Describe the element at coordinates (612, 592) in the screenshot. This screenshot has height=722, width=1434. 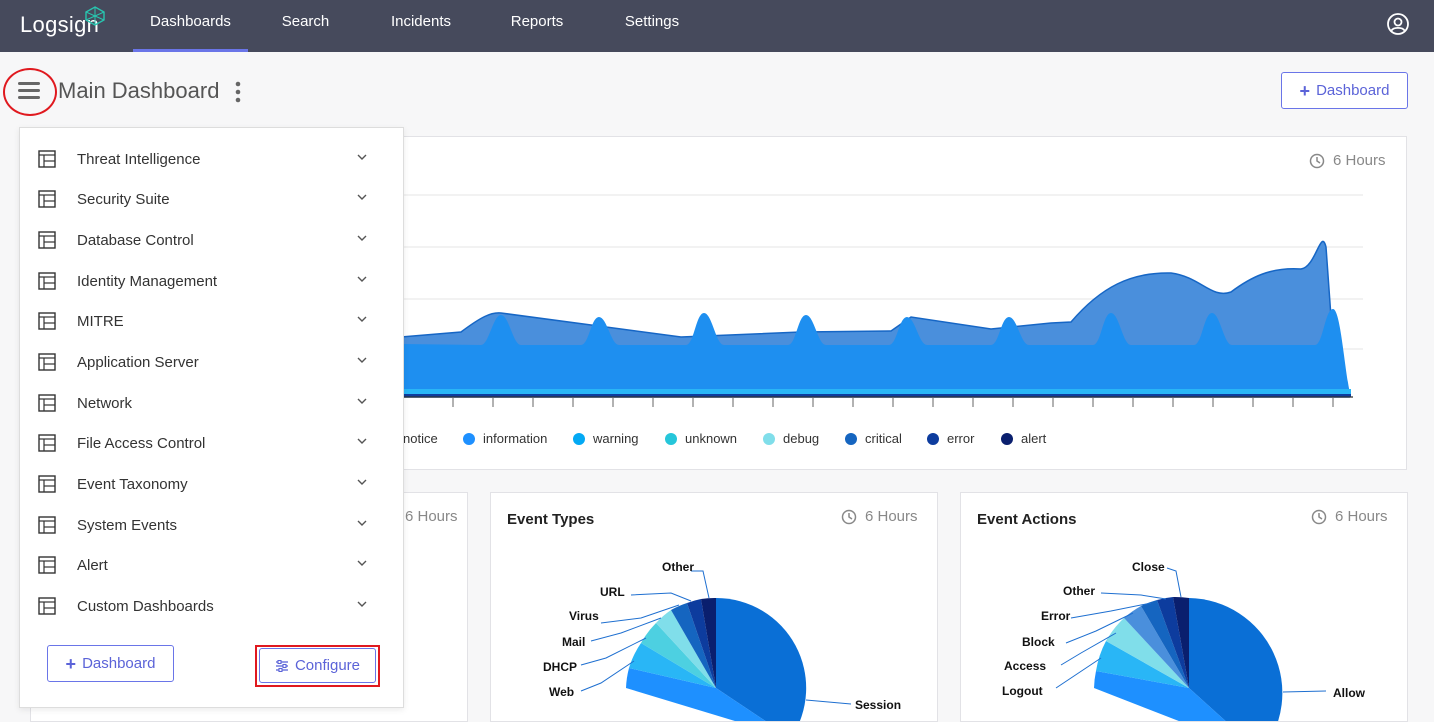
I see `pie-label-url: URL` at that location.